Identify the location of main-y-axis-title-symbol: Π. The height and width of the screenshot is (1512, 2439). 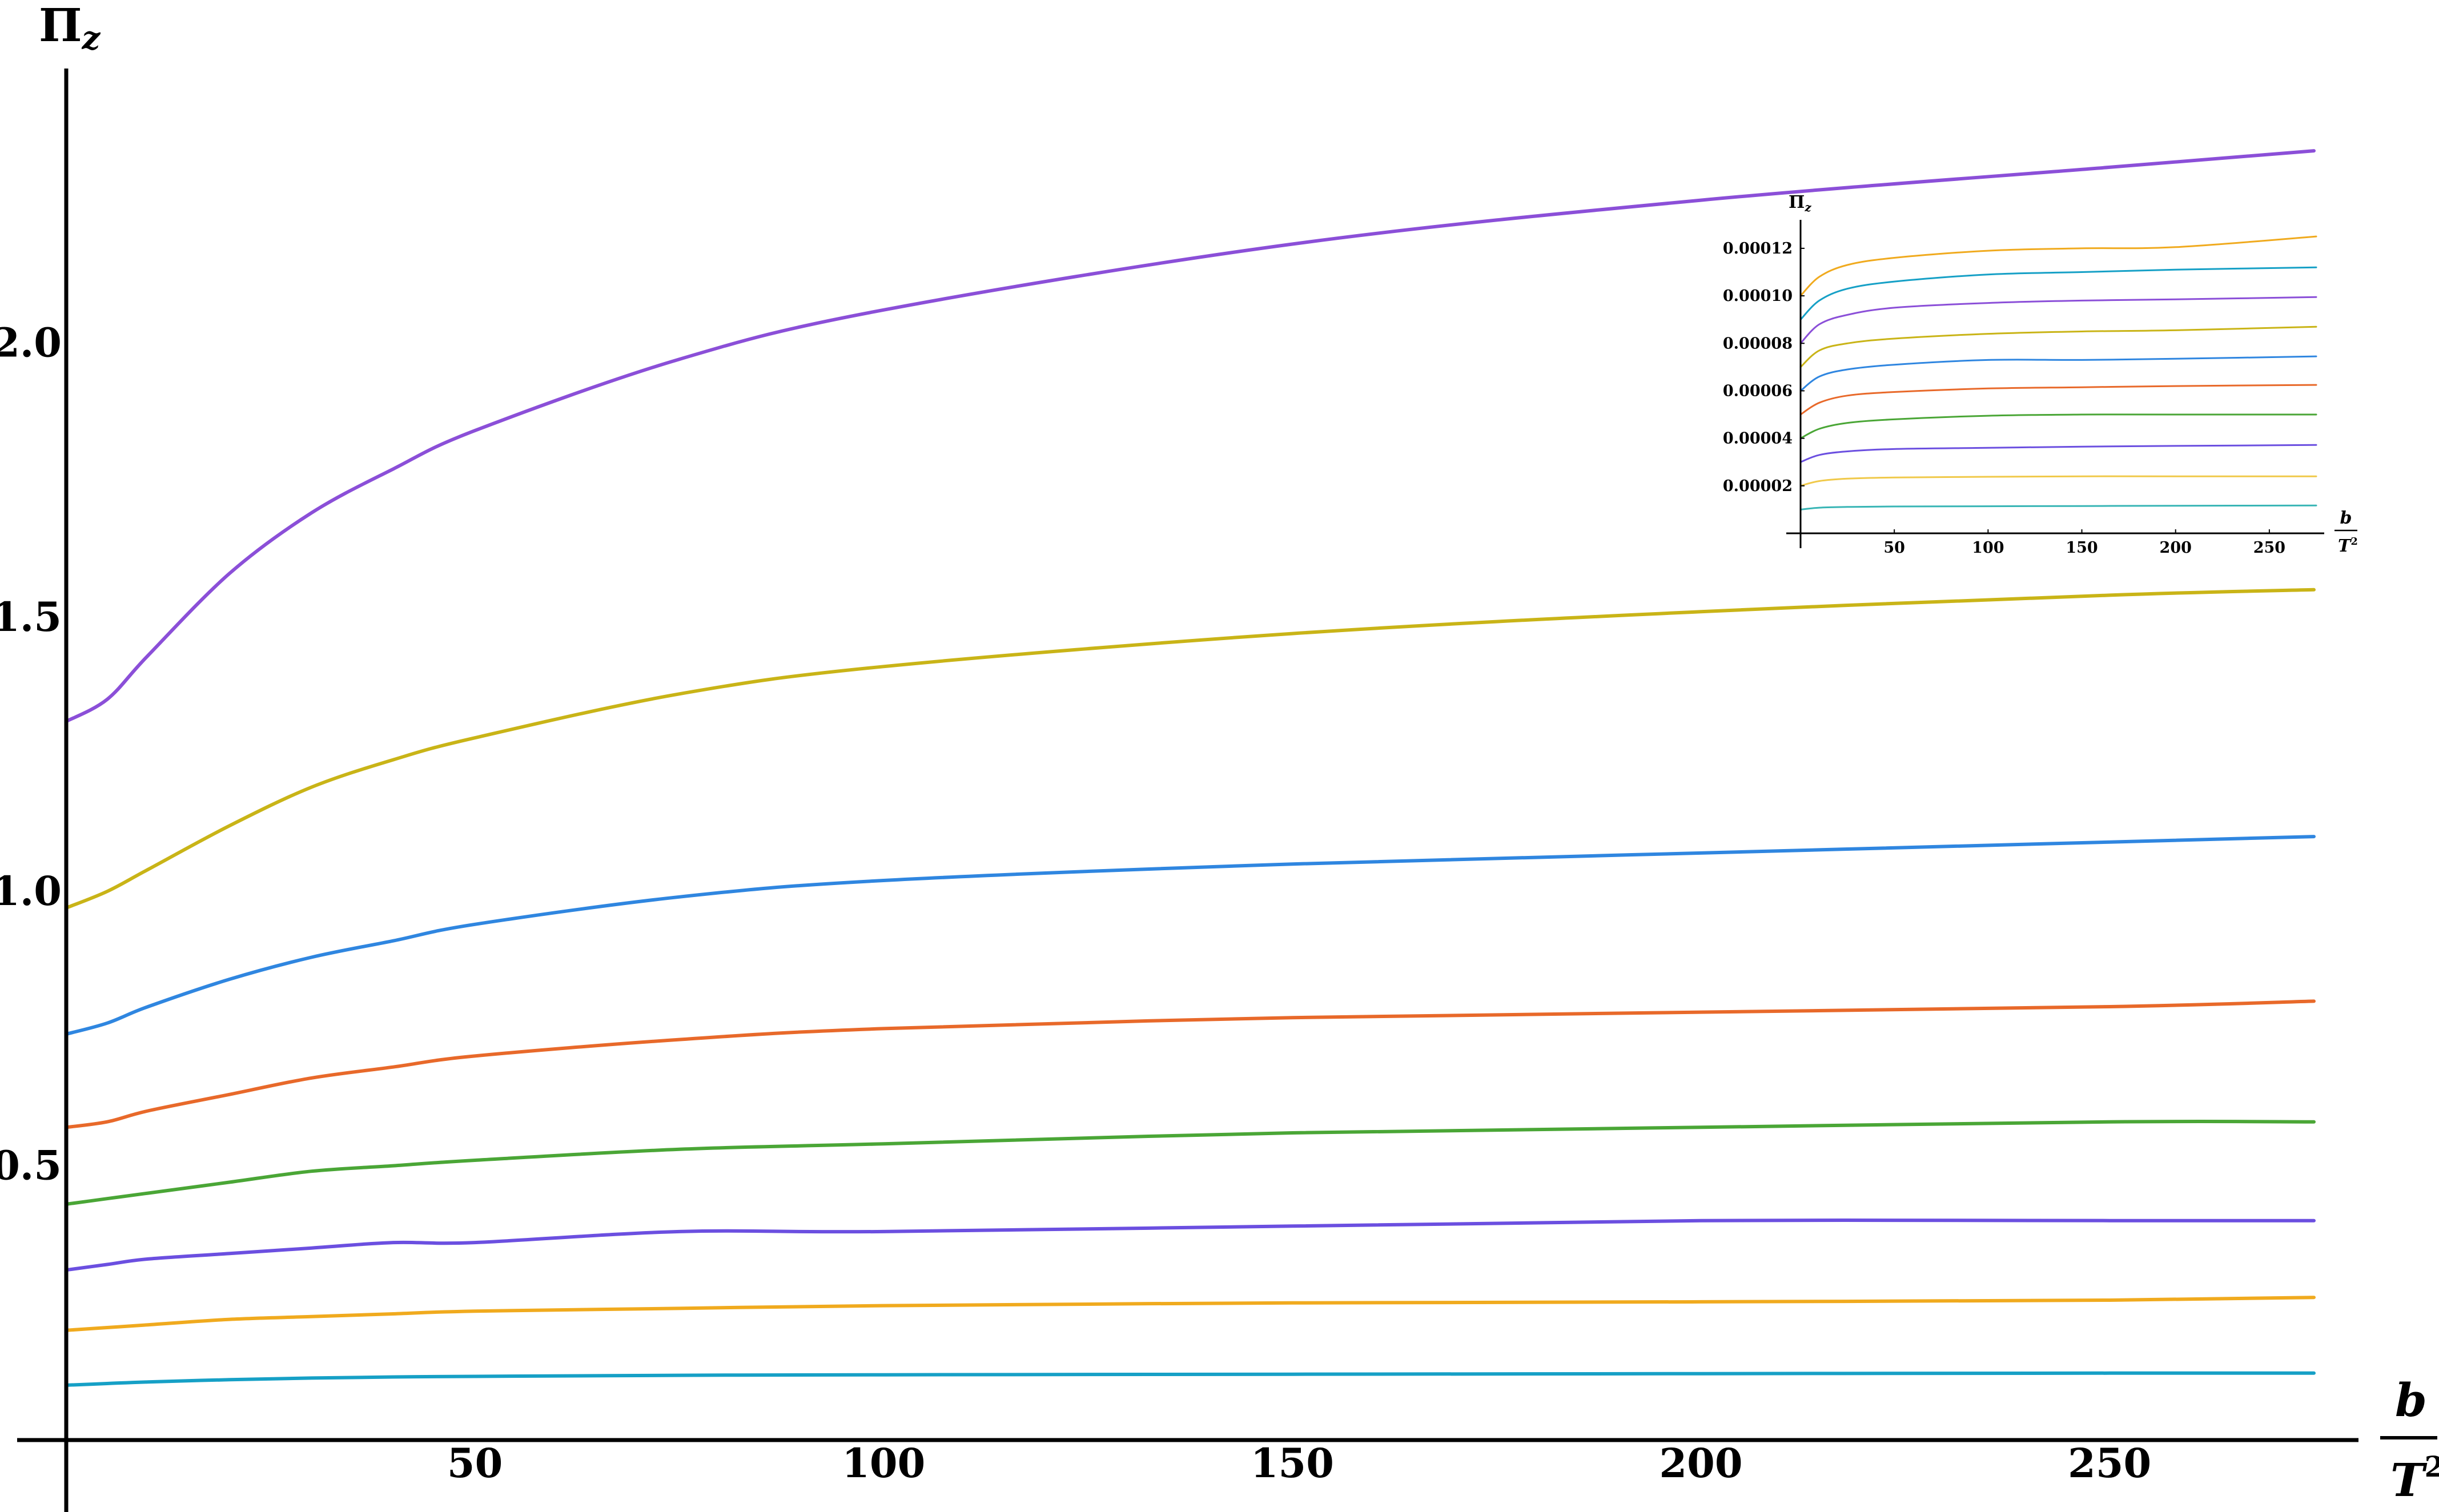
(61, 26).